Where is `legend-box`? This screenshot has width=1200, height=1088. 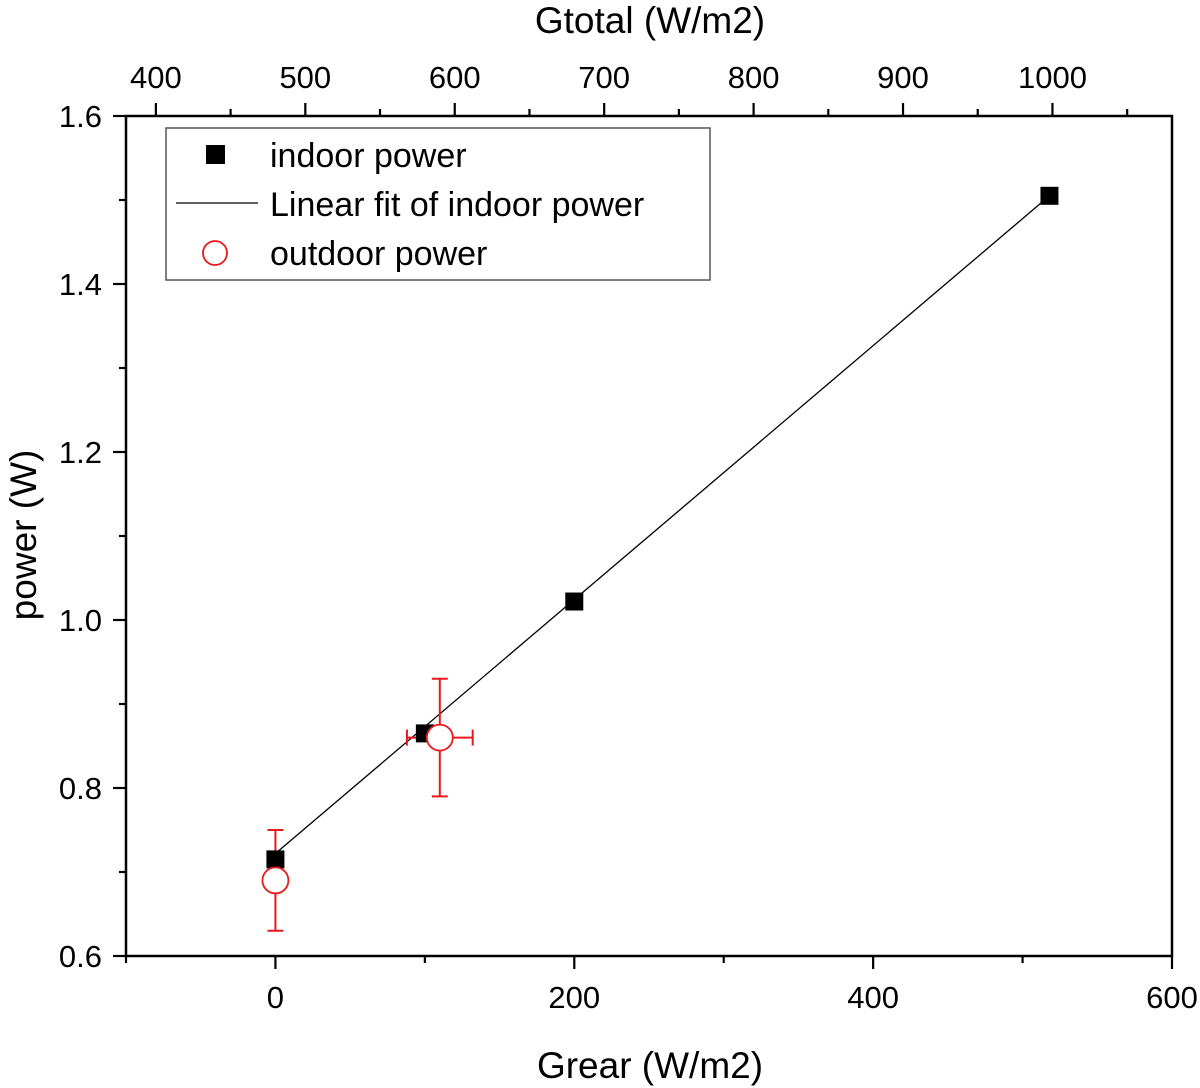 legend-box is located at coordinates (438, 204).